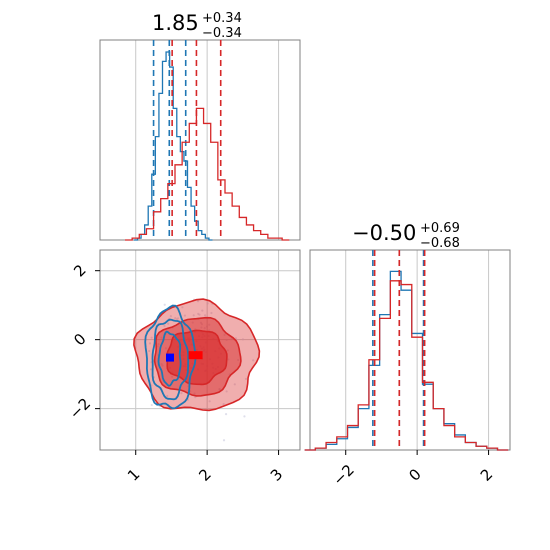  Describe the element at coordinates (414, 474) in the screenshot. I see `x-tick-label: 0` at that location.